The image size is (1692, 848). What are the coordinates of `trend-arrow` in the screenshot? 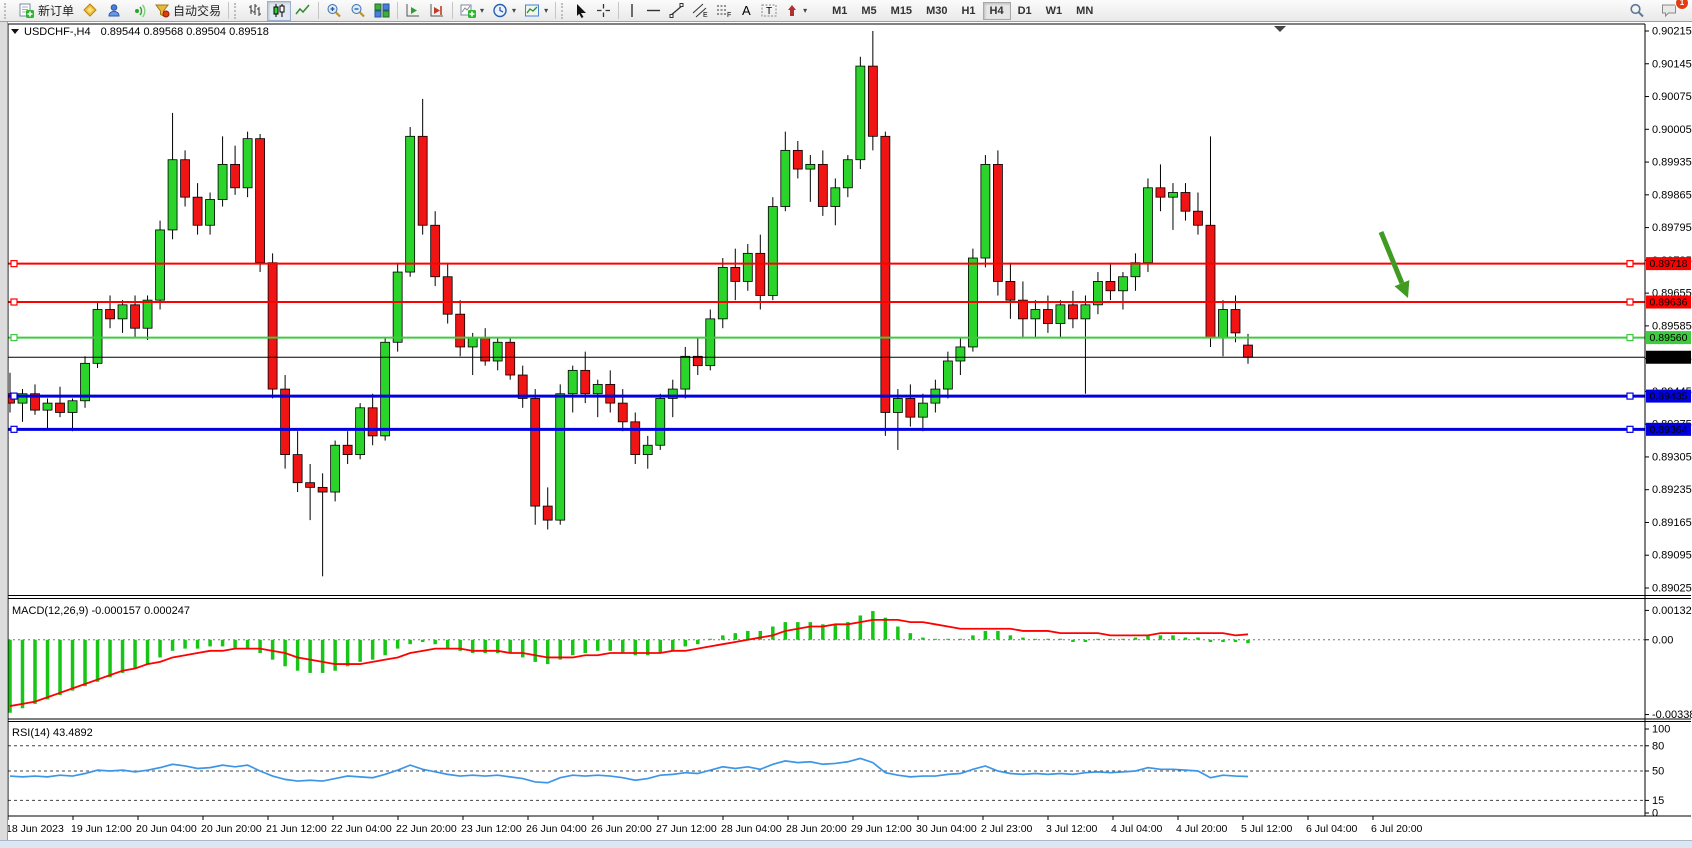 It's located at (1391, 257).